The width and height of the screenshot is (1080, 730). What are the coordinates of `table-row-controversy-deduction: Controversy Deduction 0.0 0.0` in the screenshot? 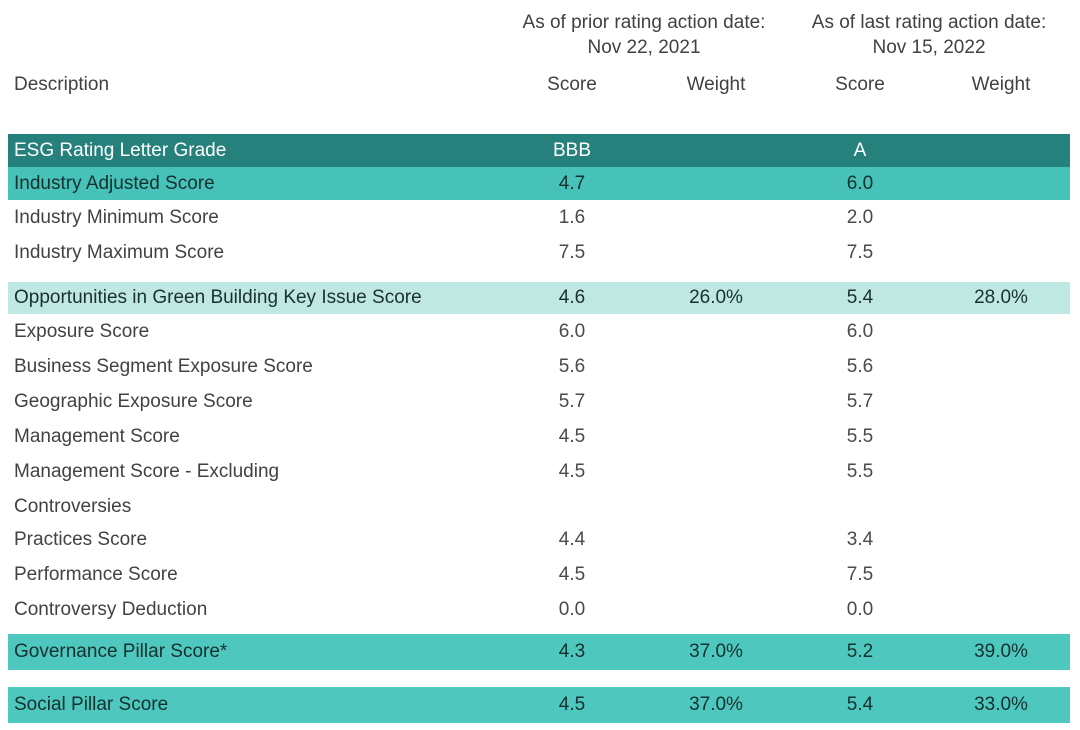 It's located at (539, 609).